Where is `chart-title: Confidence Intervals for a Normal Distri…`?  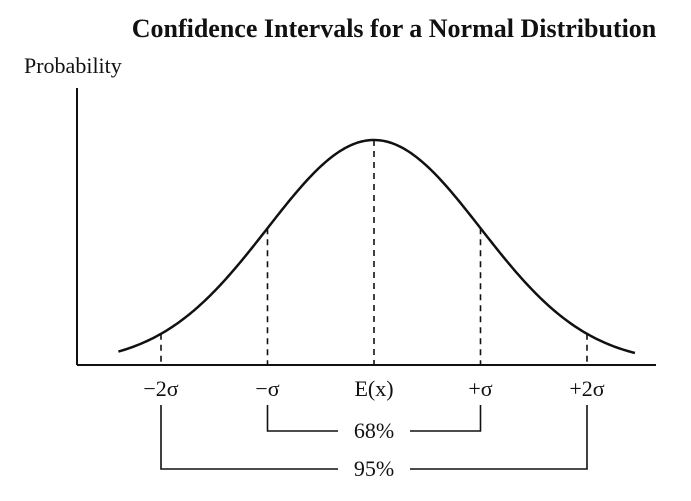 chart-title: Confidence Intervals for a Normal Distri… is located at coordinates (394, 28).